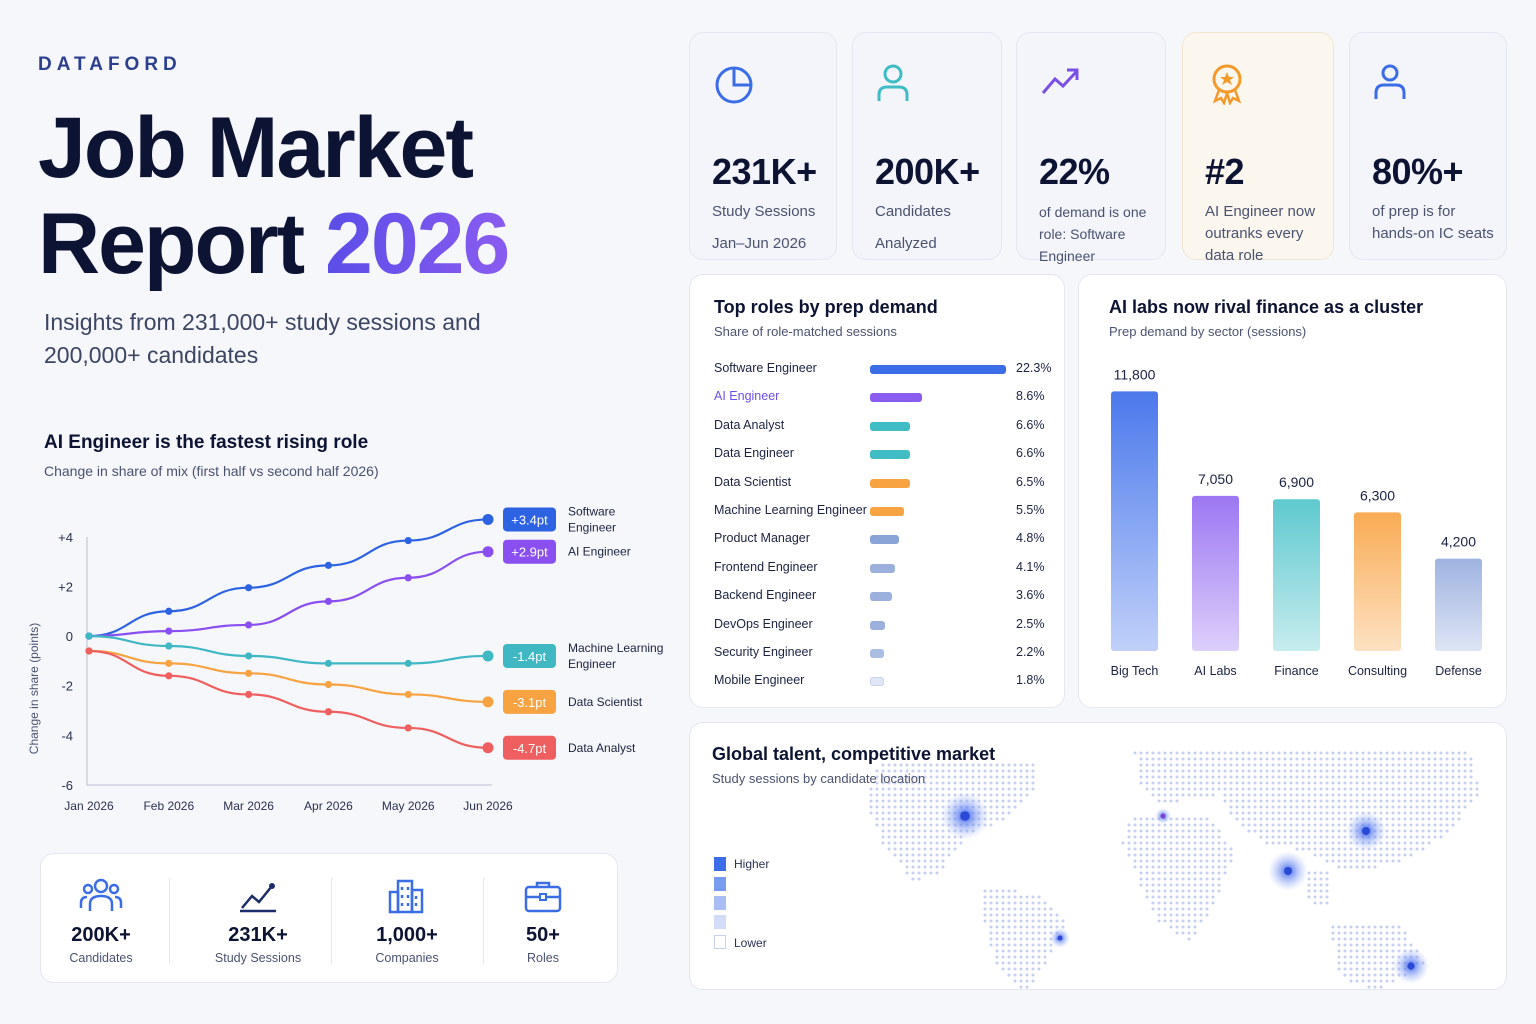  What do you see at coordinates (763, 652) in the screenshot?
I see `role-name: Security Engineer` at bounding box center [763, 652].